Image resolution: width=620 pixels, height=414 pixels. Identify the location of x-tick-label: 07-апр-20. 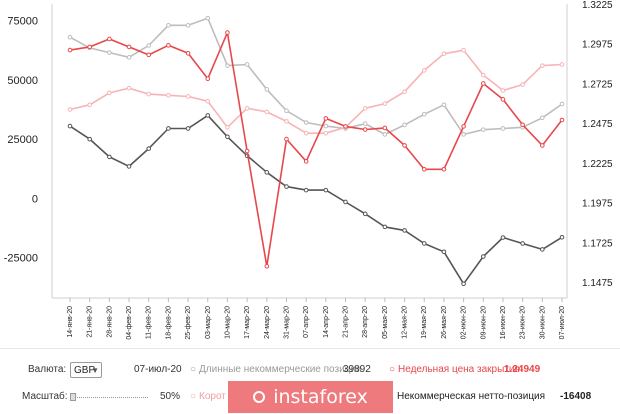
(306, 322).